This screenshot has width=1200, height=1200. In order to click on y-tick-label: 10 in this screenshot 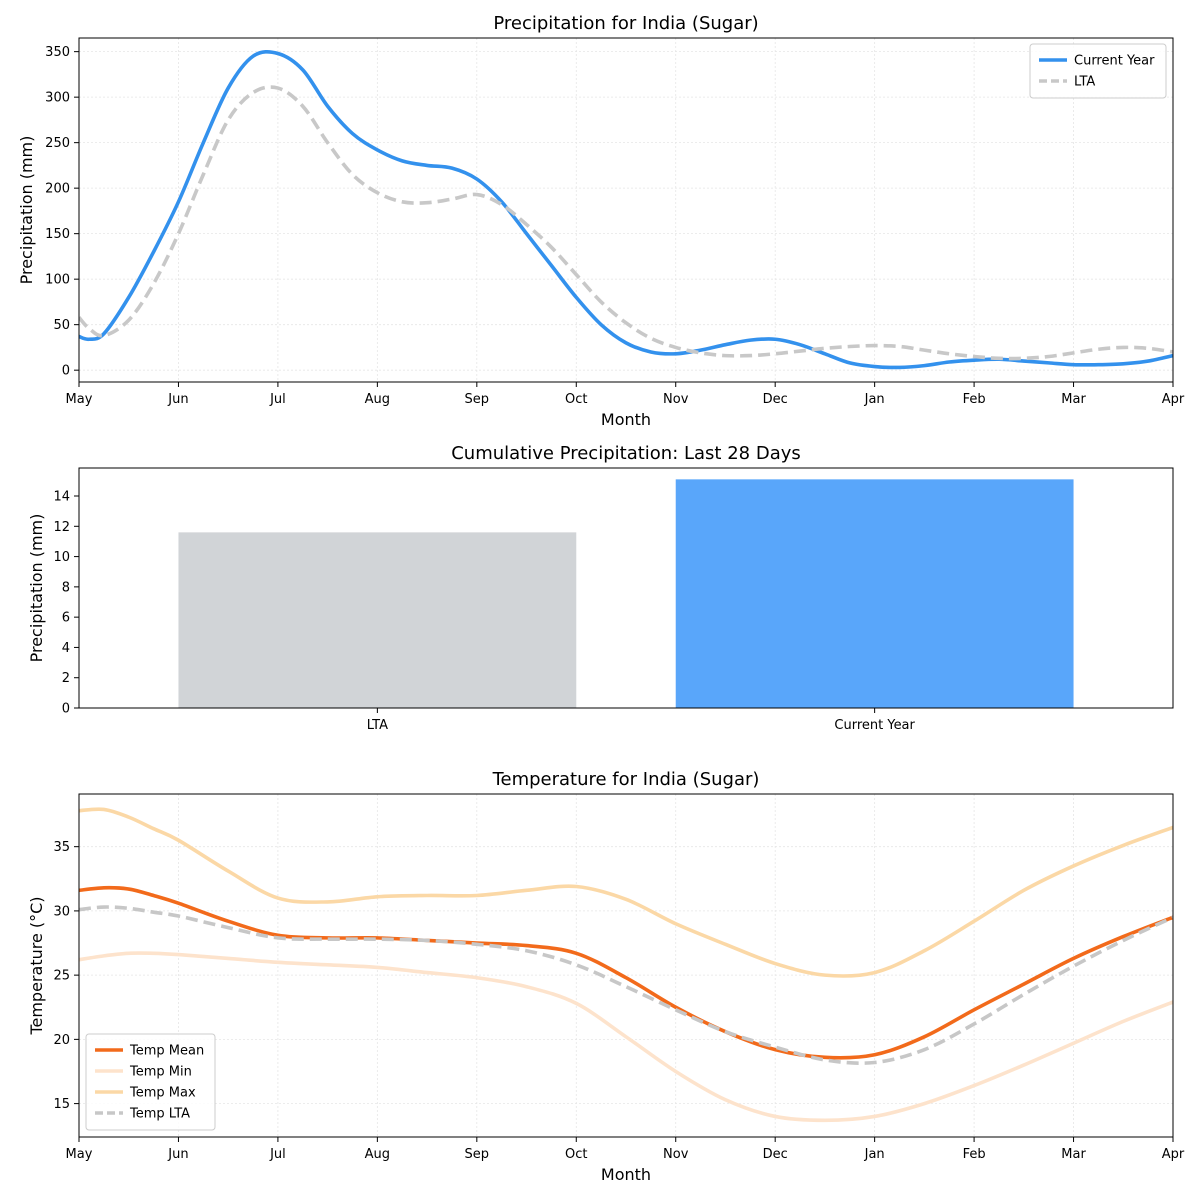, I will do `click(61, 557)`.